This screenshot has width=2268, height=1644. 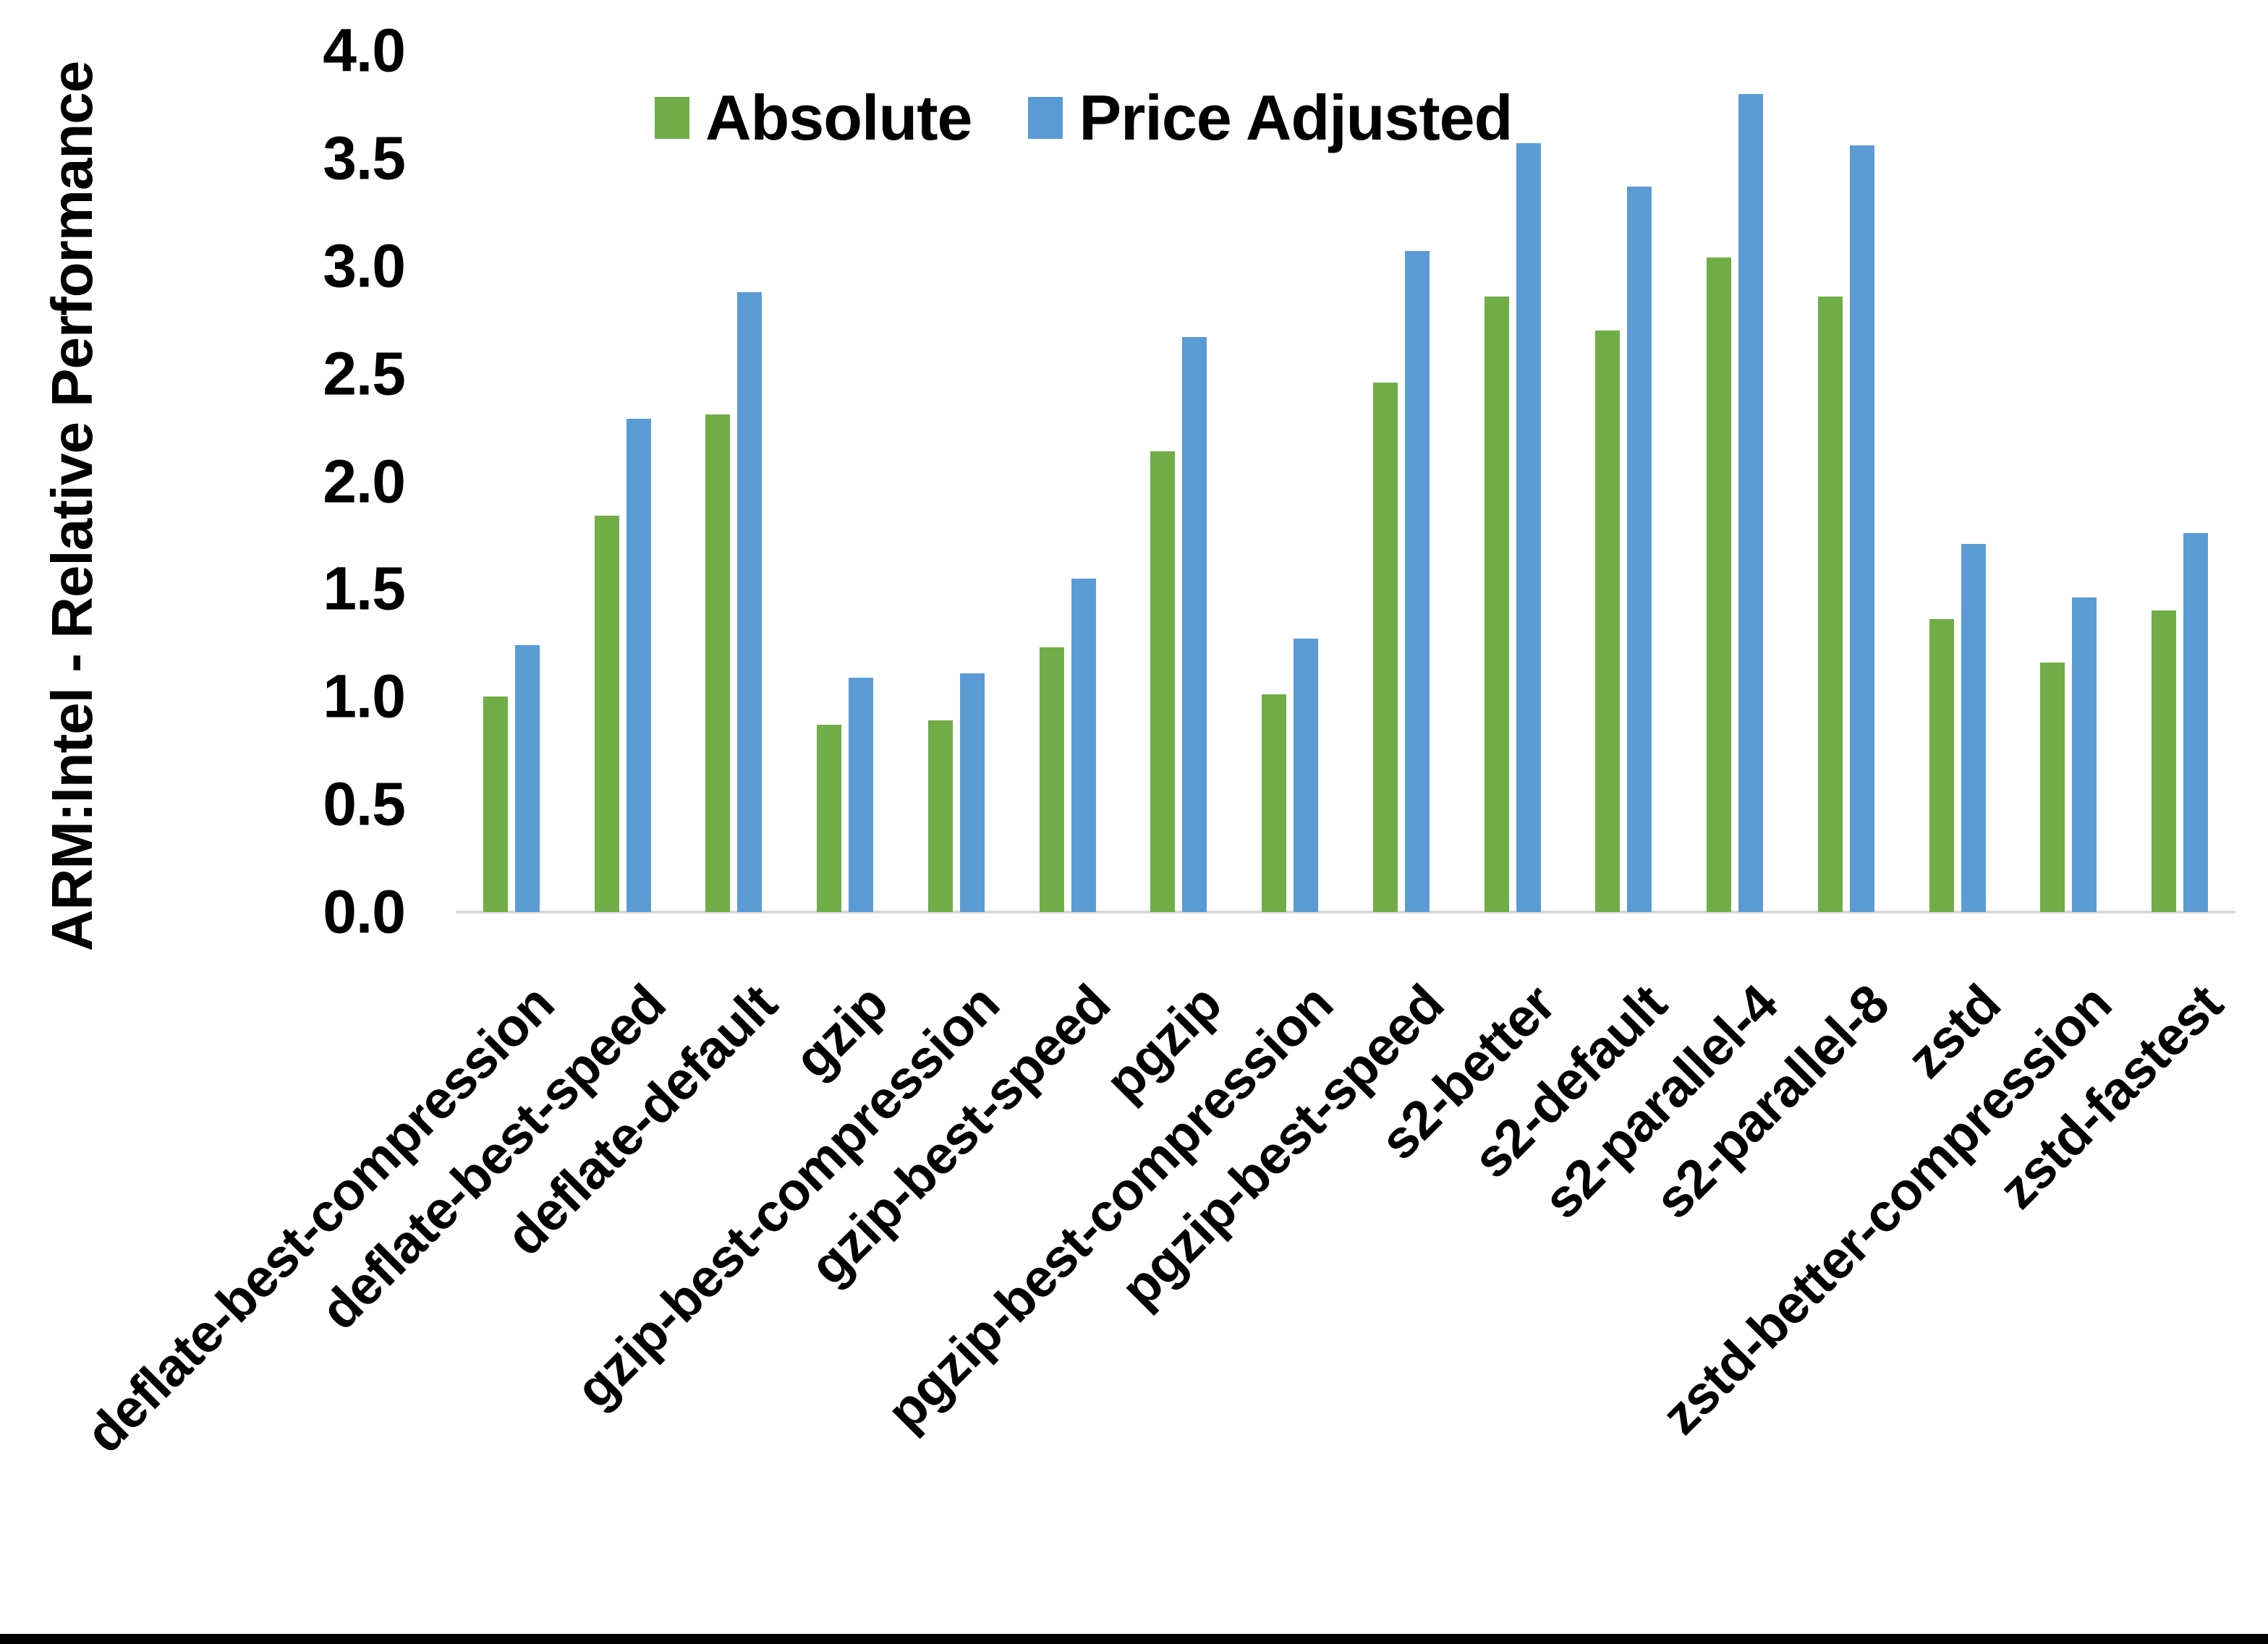 I want to click on bar-price-adjusted-zstd, so click(x=1974, y=727).